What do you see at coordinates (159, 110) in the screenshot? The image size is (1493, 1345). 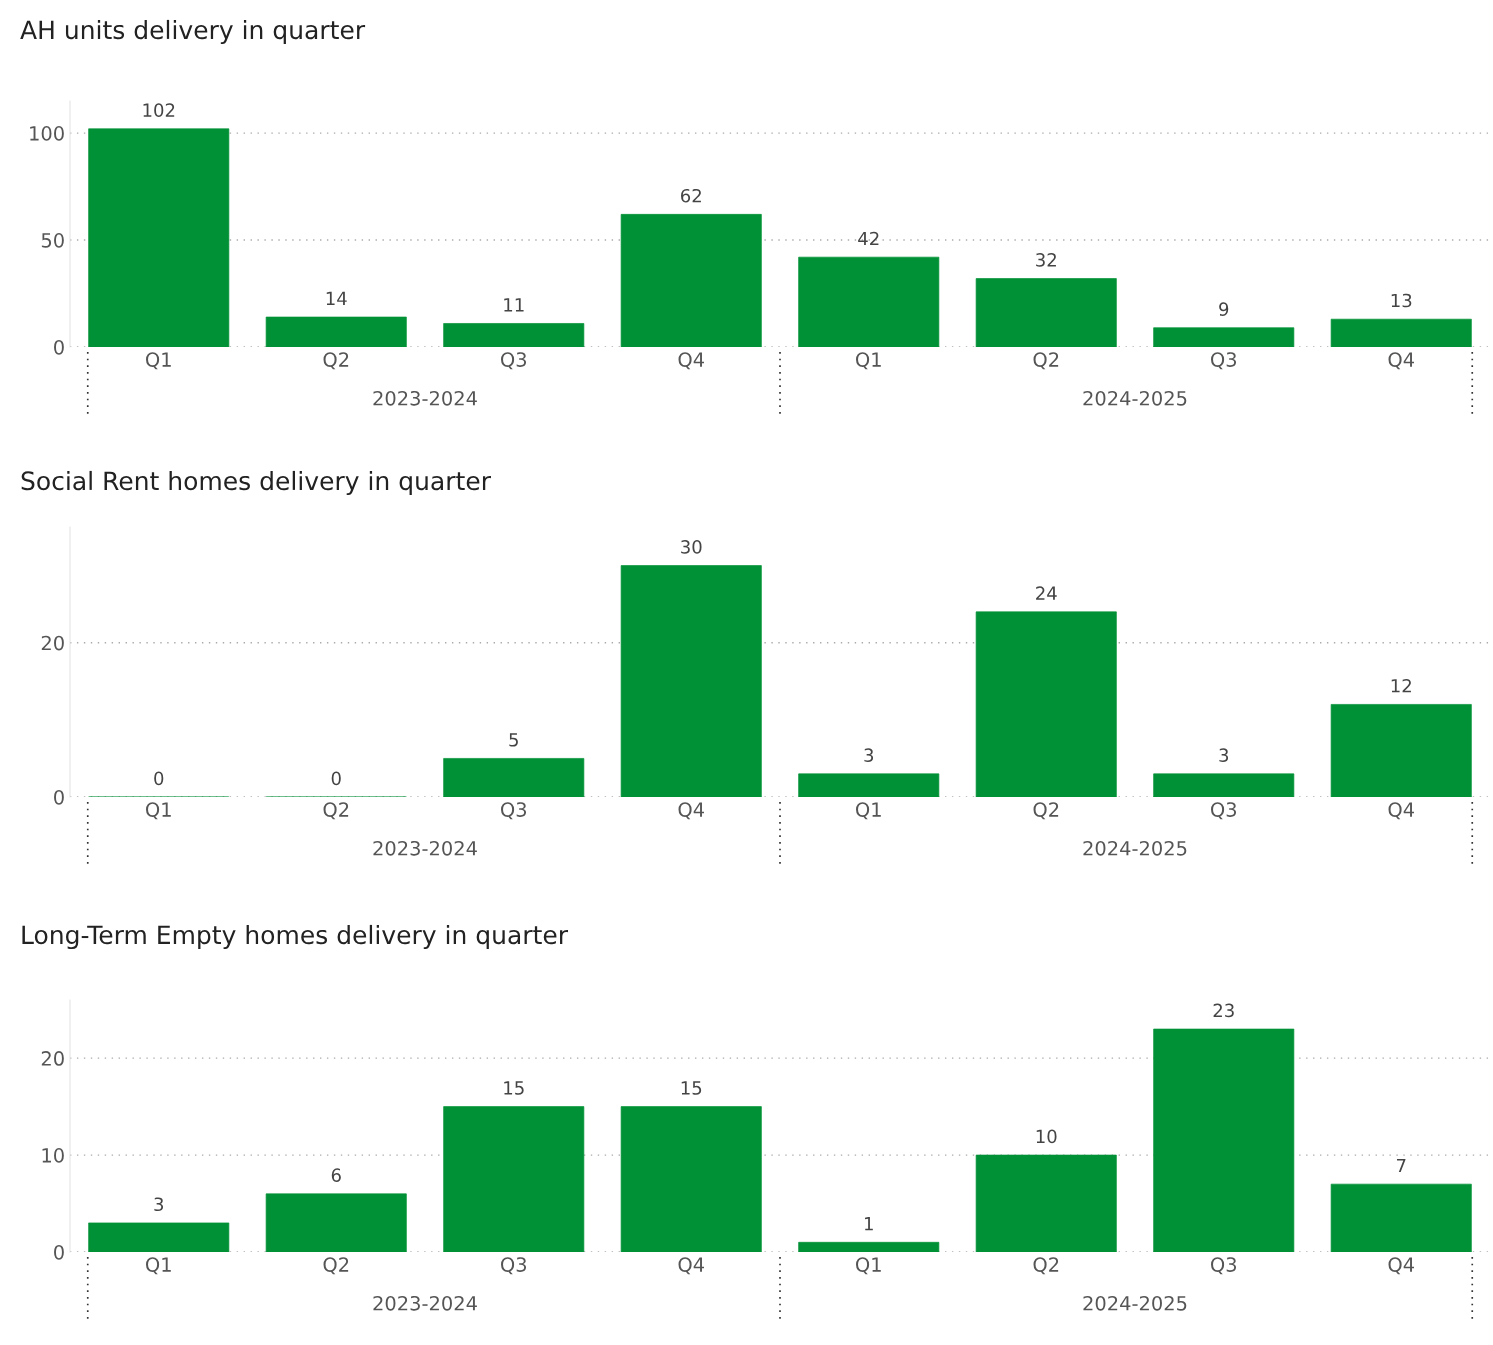 I see `data-label: 102` at bounding box center [159, 110].